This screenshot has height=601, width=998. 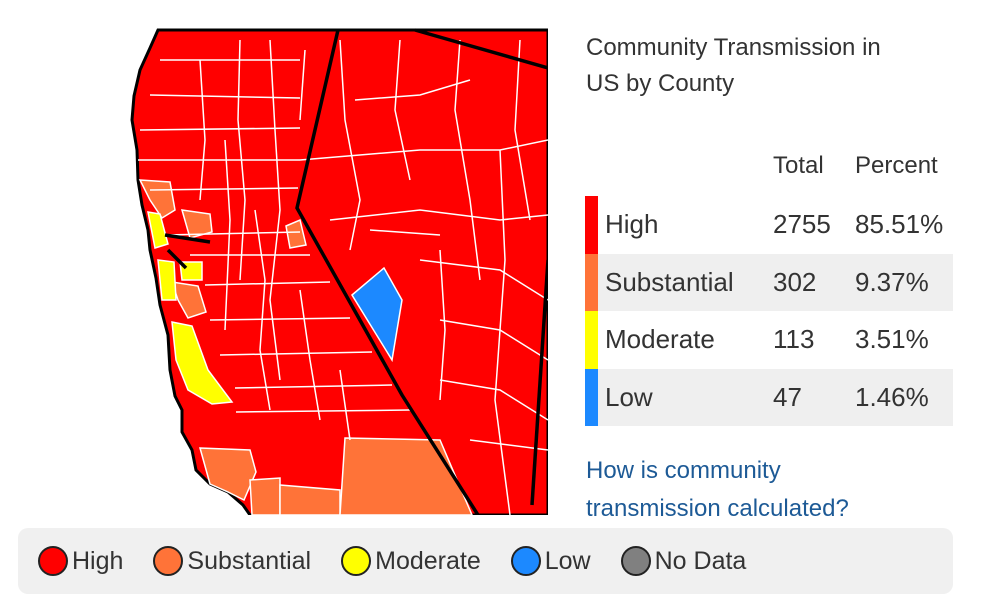 What do you see at coordinates (168, 561) in the screenshot?
I see `legend-dot-substantial` at bounding box center [168, 561].